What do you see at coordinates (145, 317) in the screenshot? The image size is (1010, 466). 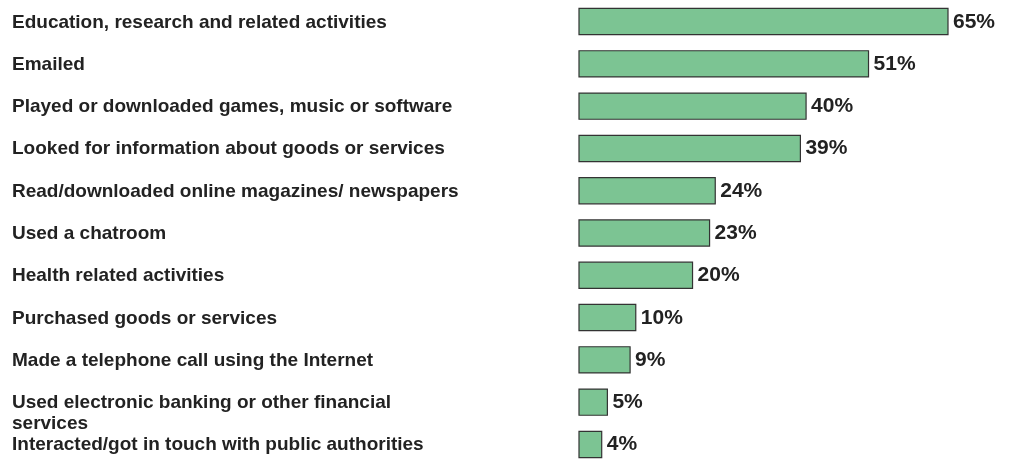 I see `y-tick-label: Purchased goods or services` at bounding box center [145, 317].